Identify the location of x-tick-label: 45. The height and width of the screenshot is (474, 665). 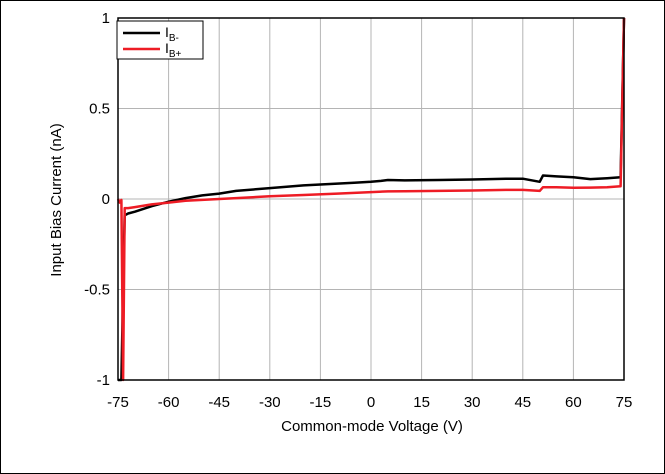
(522, 402).